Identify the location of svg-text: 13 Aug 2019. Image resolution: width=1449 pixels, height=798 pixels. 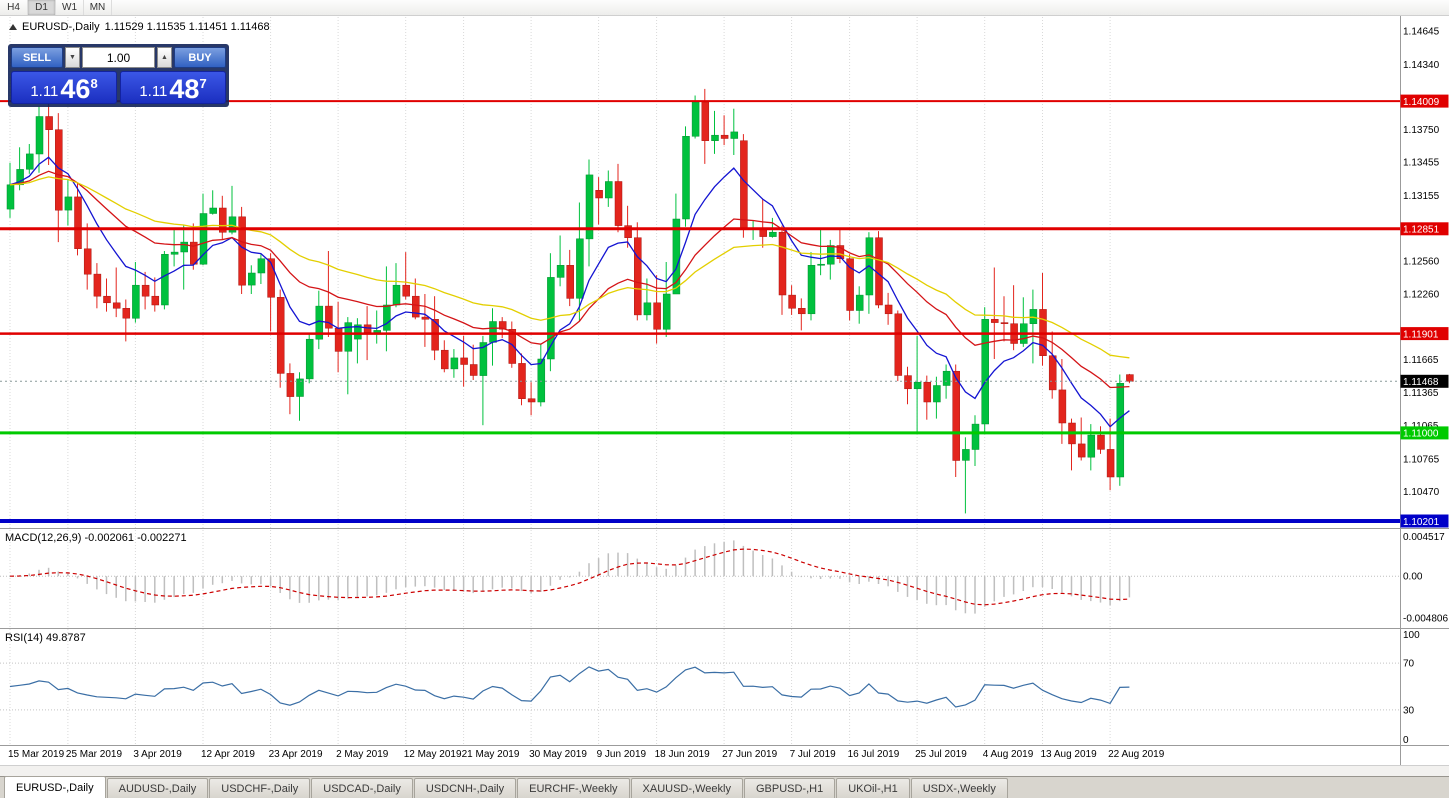
(1069, 754).